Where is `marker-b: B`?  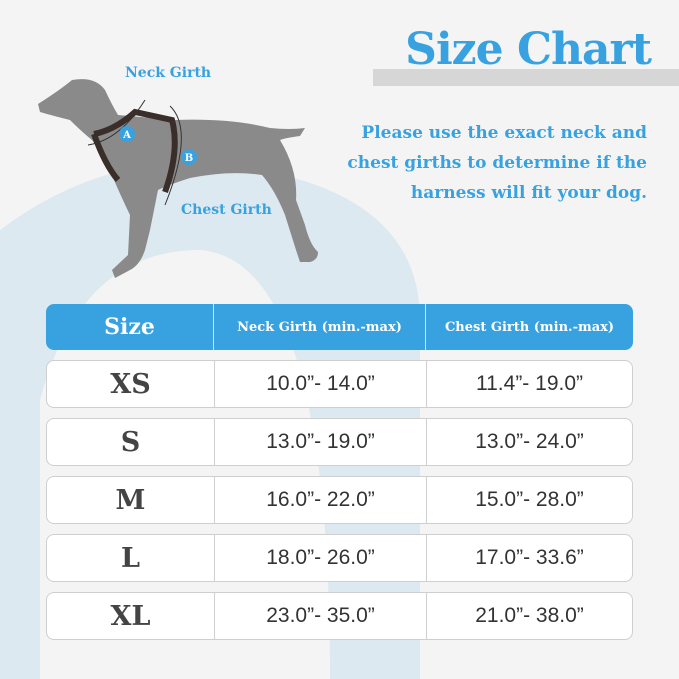
marker-b: B is located at coordinates (189, 158).